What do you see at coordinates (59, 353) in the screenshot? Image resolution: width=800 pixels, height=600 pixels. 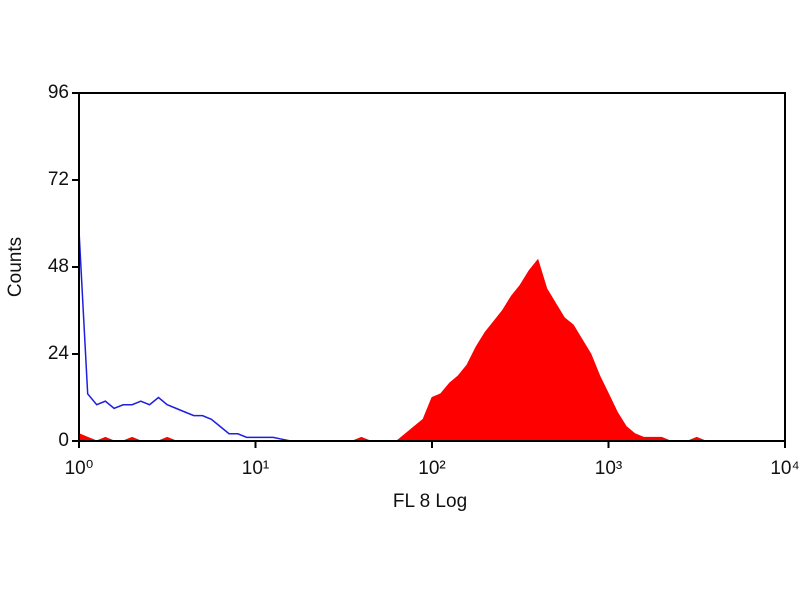 I see `y-tick-label: 24` at bounding box center [59, 353].